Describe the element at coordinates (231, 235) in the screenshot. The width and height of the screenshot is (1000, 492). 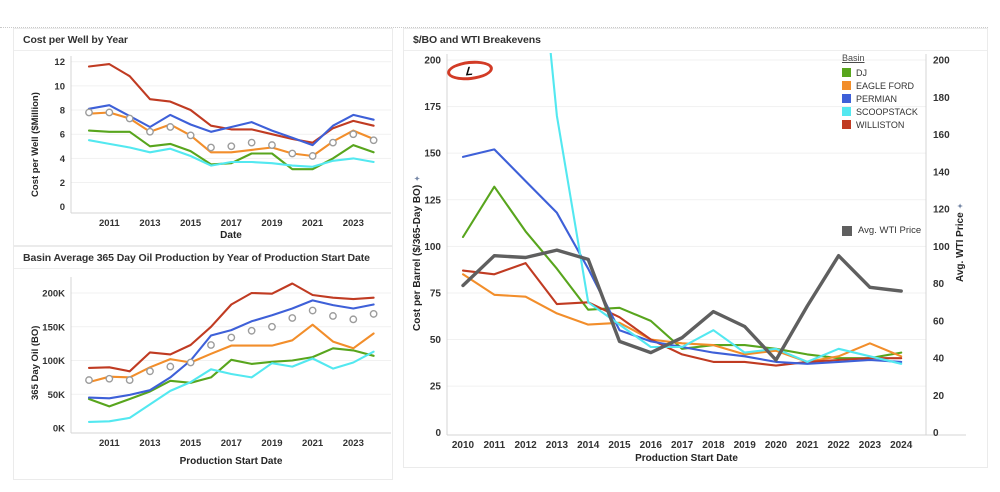
I see `x-axis-title-date: Date` at that location.